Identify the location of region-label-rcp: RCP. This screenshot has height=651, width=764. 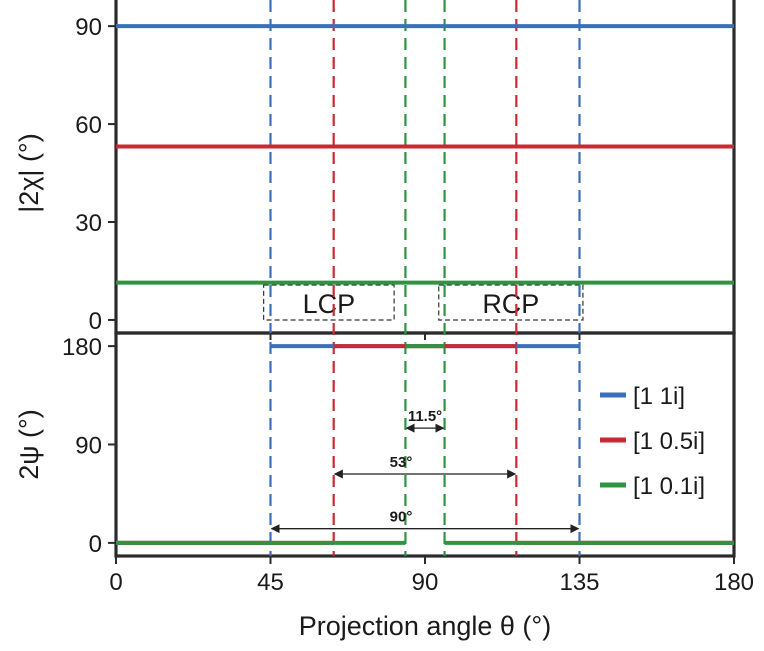
(510, 304).